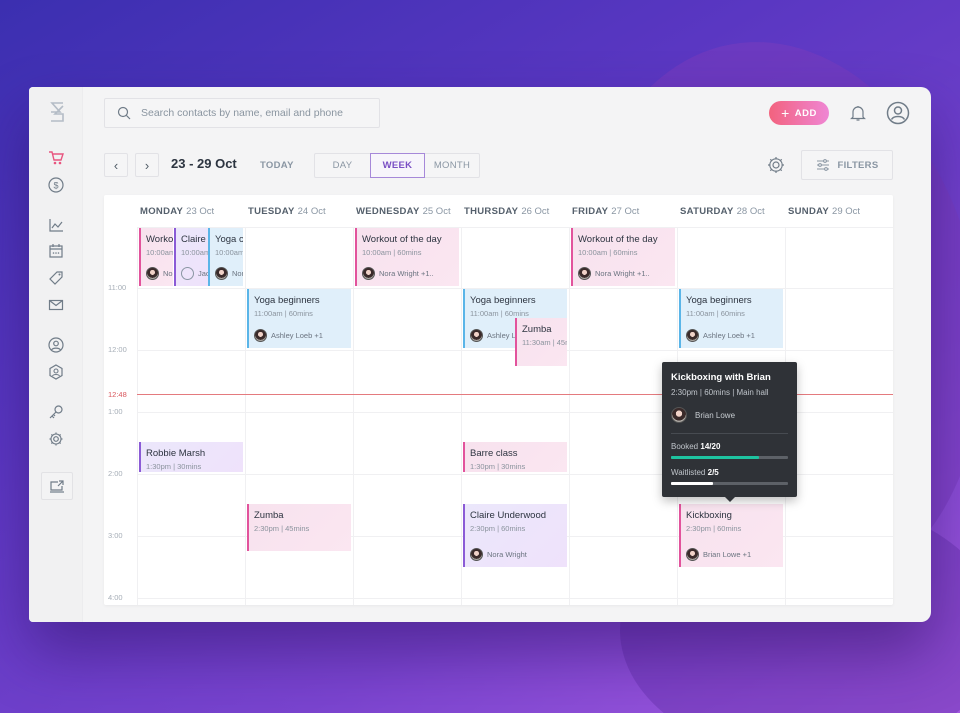 The width and height of the screenshot is (960, 713). I want to click on calendar-settings-icon, so click(776, 165).